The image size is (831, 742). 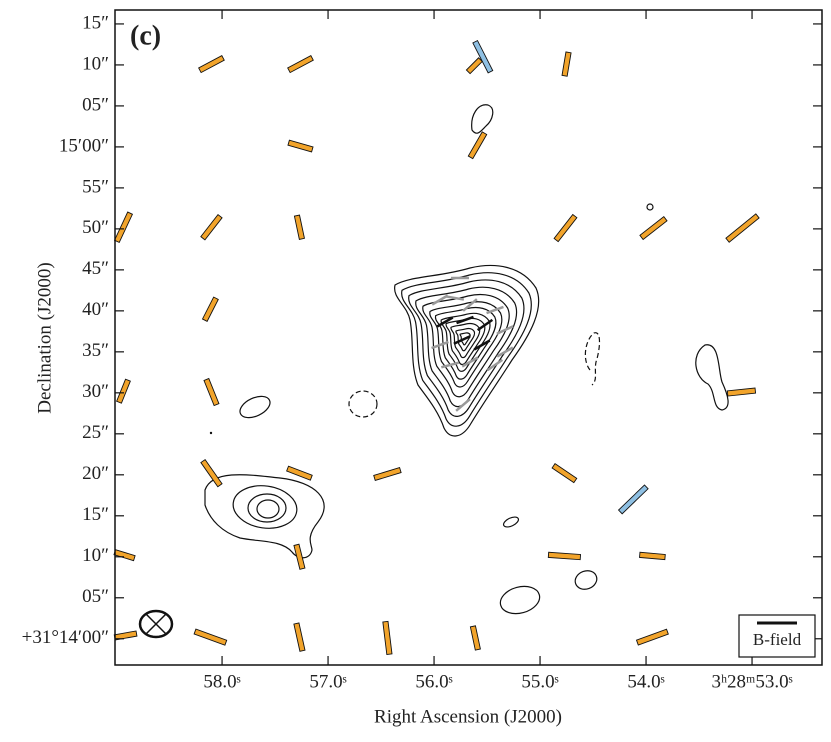 What do you see at coordinates (95, 227) in the screenshot?
I see `y-tick-label: 50″` at bounding box center [95, 227].